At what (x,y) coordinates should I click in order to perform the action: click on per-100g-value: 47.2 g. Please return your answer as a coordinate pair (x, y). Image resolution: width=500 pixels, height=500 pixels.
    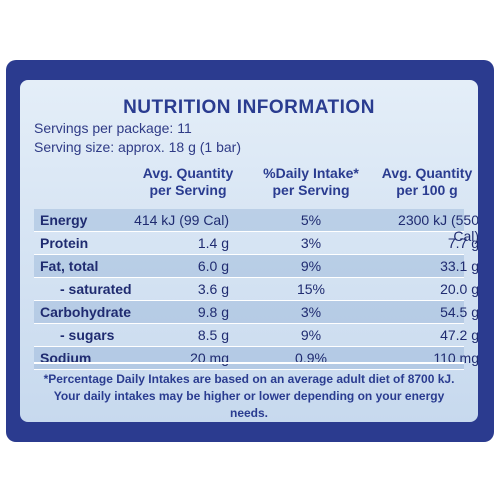
    Looking at the image, I should click on (459, 335).